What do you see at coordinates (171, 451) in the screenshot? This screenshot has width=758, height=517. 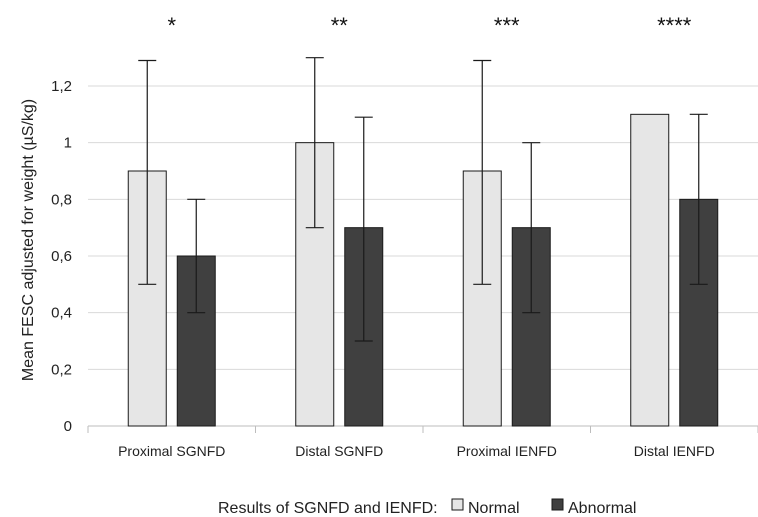 I see `category-label: Proximal SGNFD` at bounding box center [171, 451].